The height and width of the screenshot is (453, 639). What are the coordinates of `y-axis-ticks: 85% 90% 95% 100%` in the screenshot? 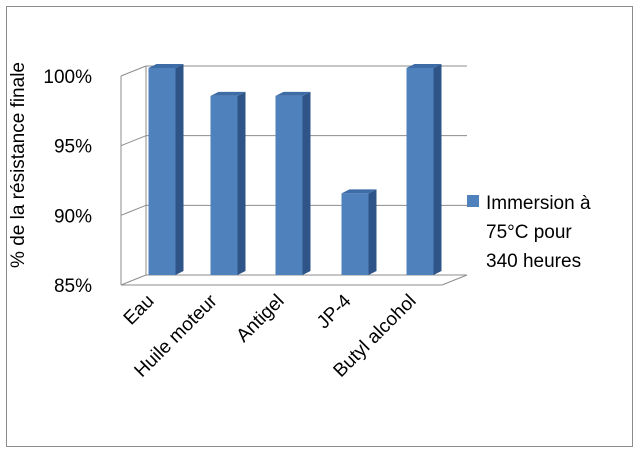 It's located at (67, 182).